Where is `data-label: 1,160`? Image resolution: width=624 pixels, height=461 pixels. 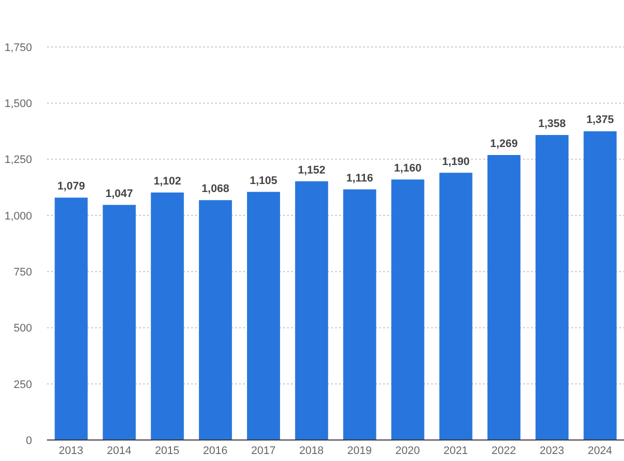 data-label: 1,160 is located at coordinates (408, 168).